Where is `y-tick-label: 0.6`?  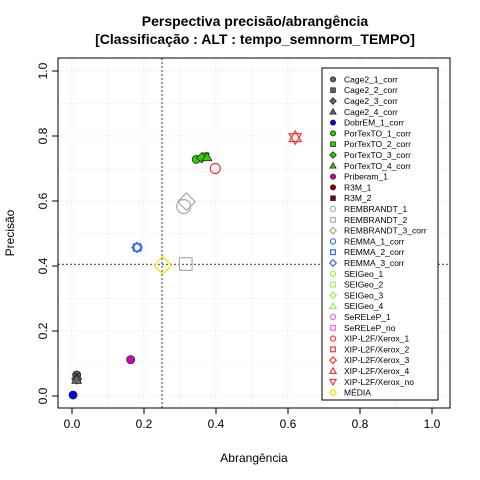
y-tick-label: 0.6 is located at coordinates (43, 200).